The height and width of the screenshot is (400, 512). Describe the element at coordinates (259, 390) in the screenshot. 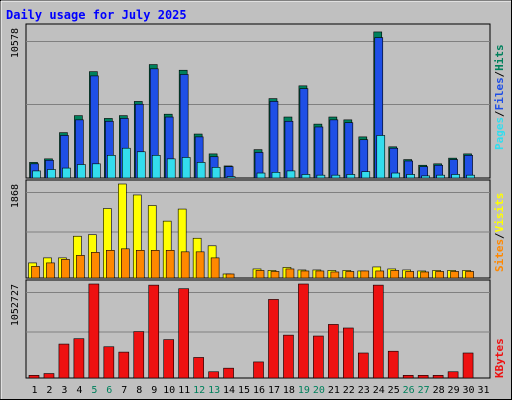

I see `day-label-16: 16` at that location.